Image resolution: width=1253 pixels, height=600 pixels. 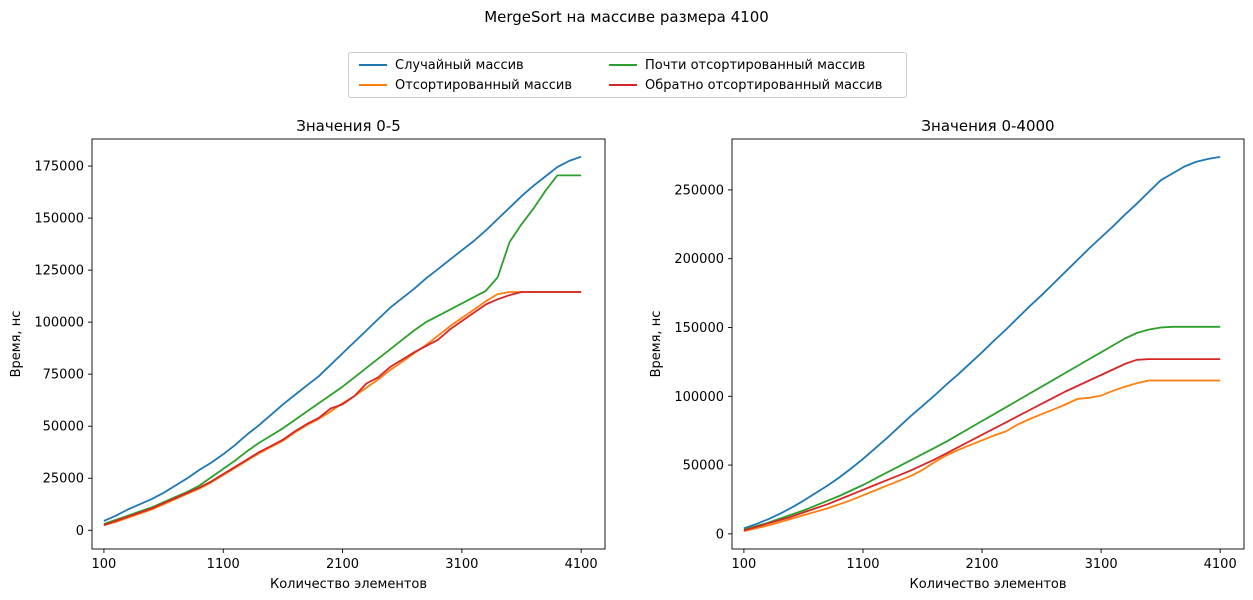 I want to click on legend-item-almost-sorted: Почти отсортированный массив, so click(x=737, y=65).